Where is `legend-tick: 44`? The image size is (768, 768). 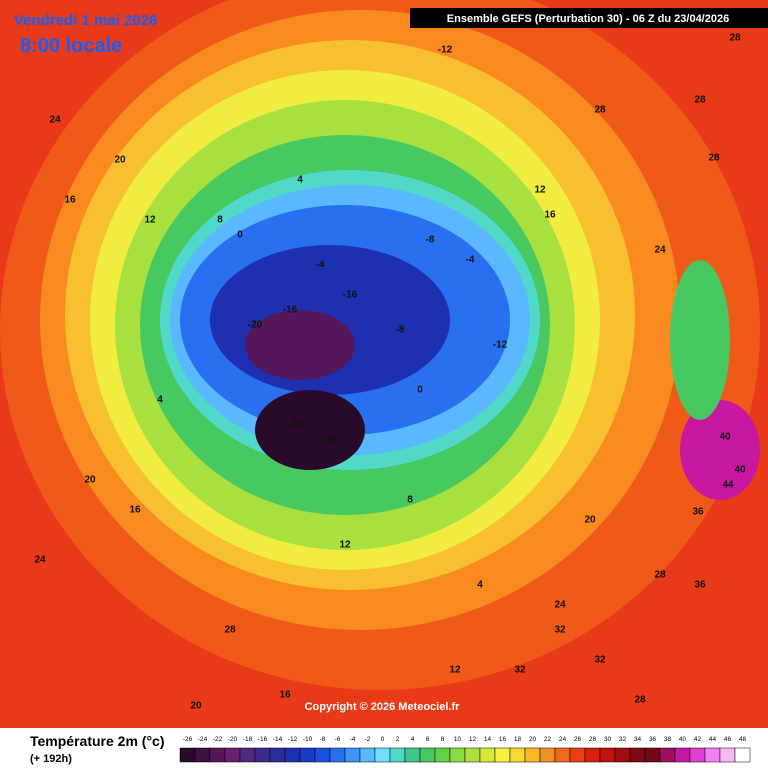 legend-tick: 44 is located at coordinates (713, 739).